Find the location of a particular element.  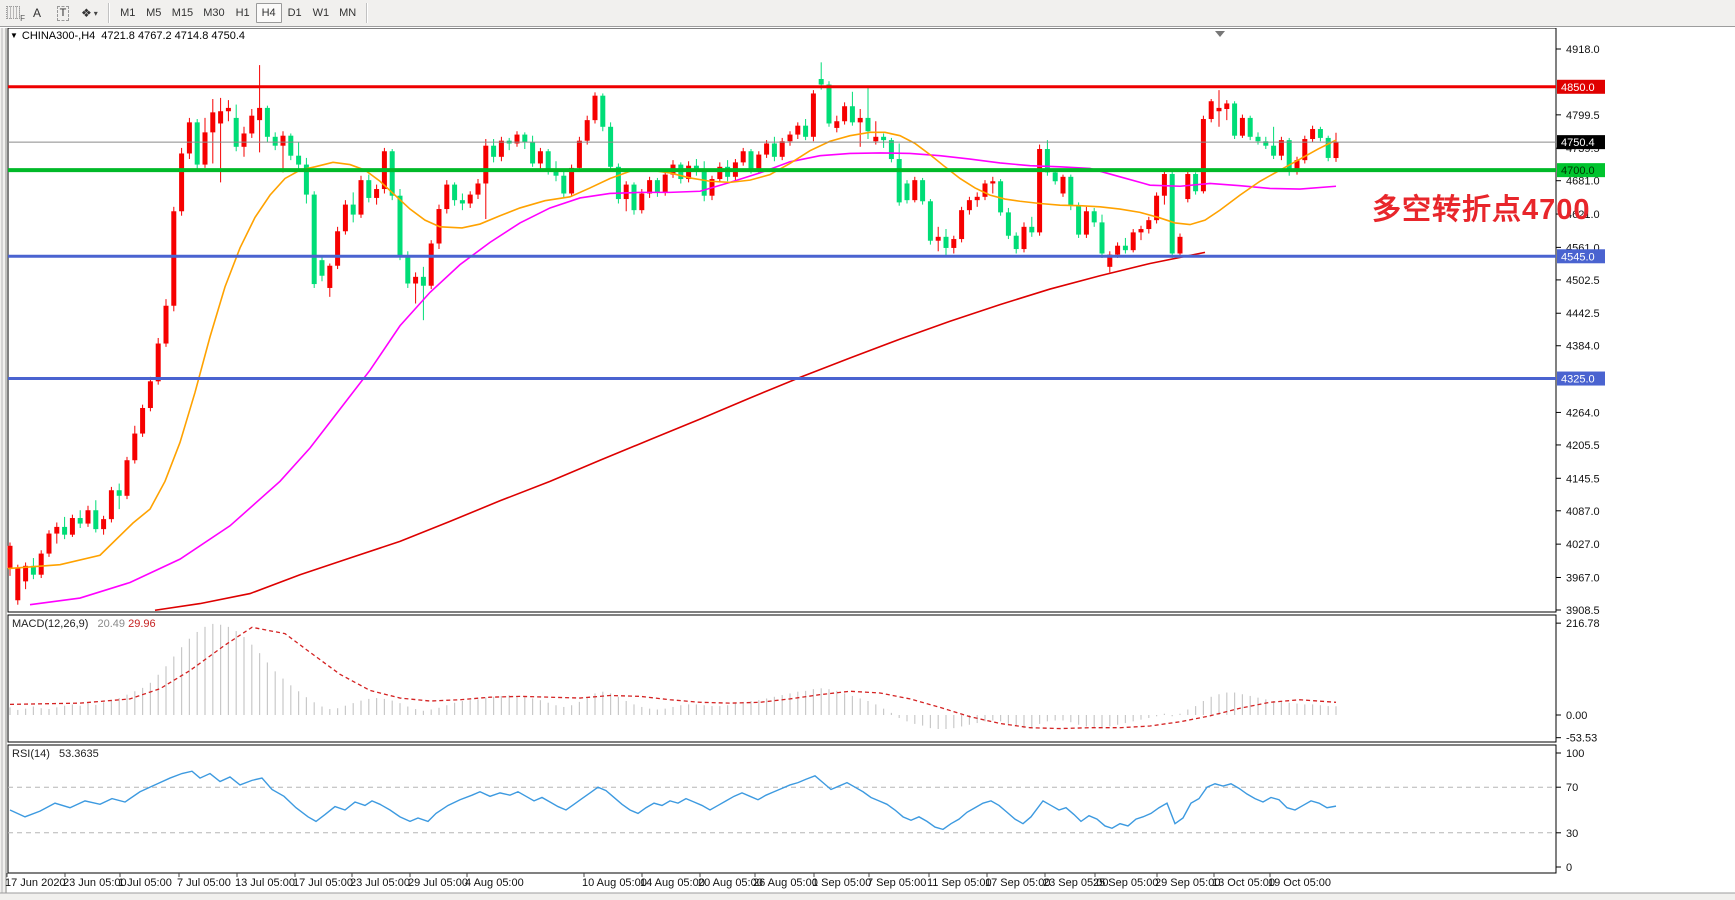

svg-text: 17 Jul 05:00 is located at coordinates (323, 883).